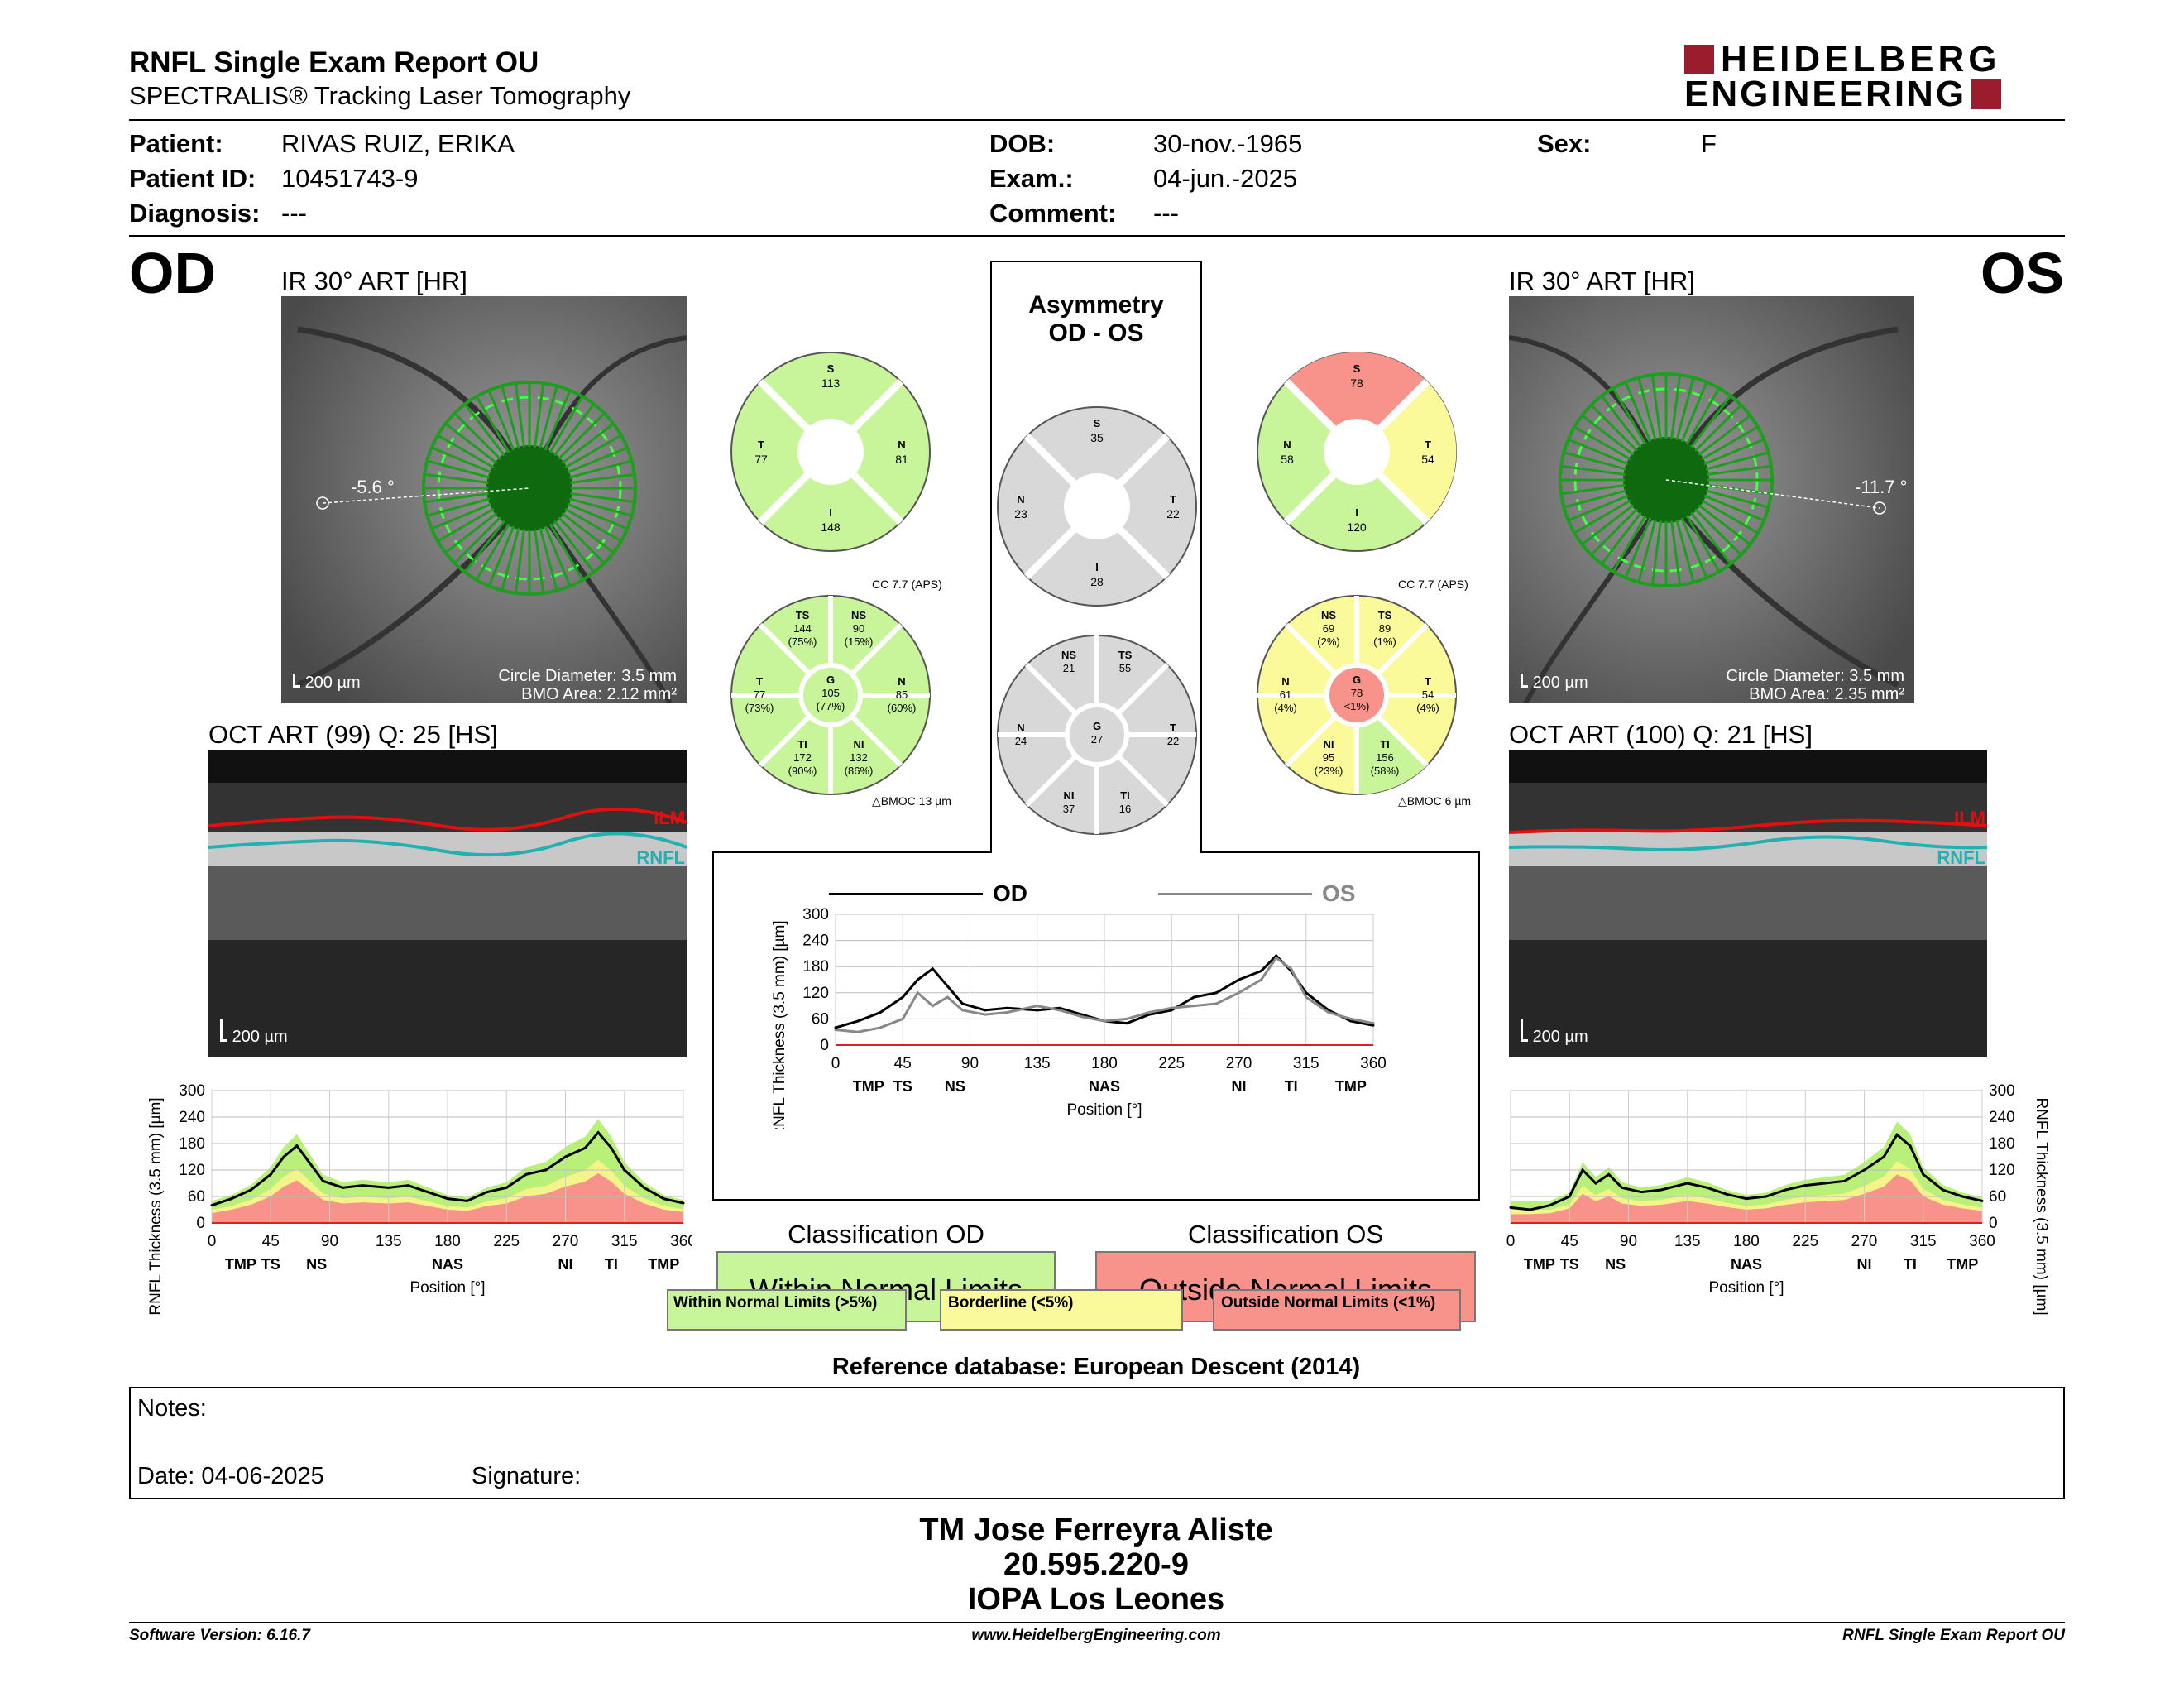 The image size is (2184, 1688). Describe the element at coordinates (1329, 744) in the screenshot. I see `os-sect-ni-label: NI` at that location.